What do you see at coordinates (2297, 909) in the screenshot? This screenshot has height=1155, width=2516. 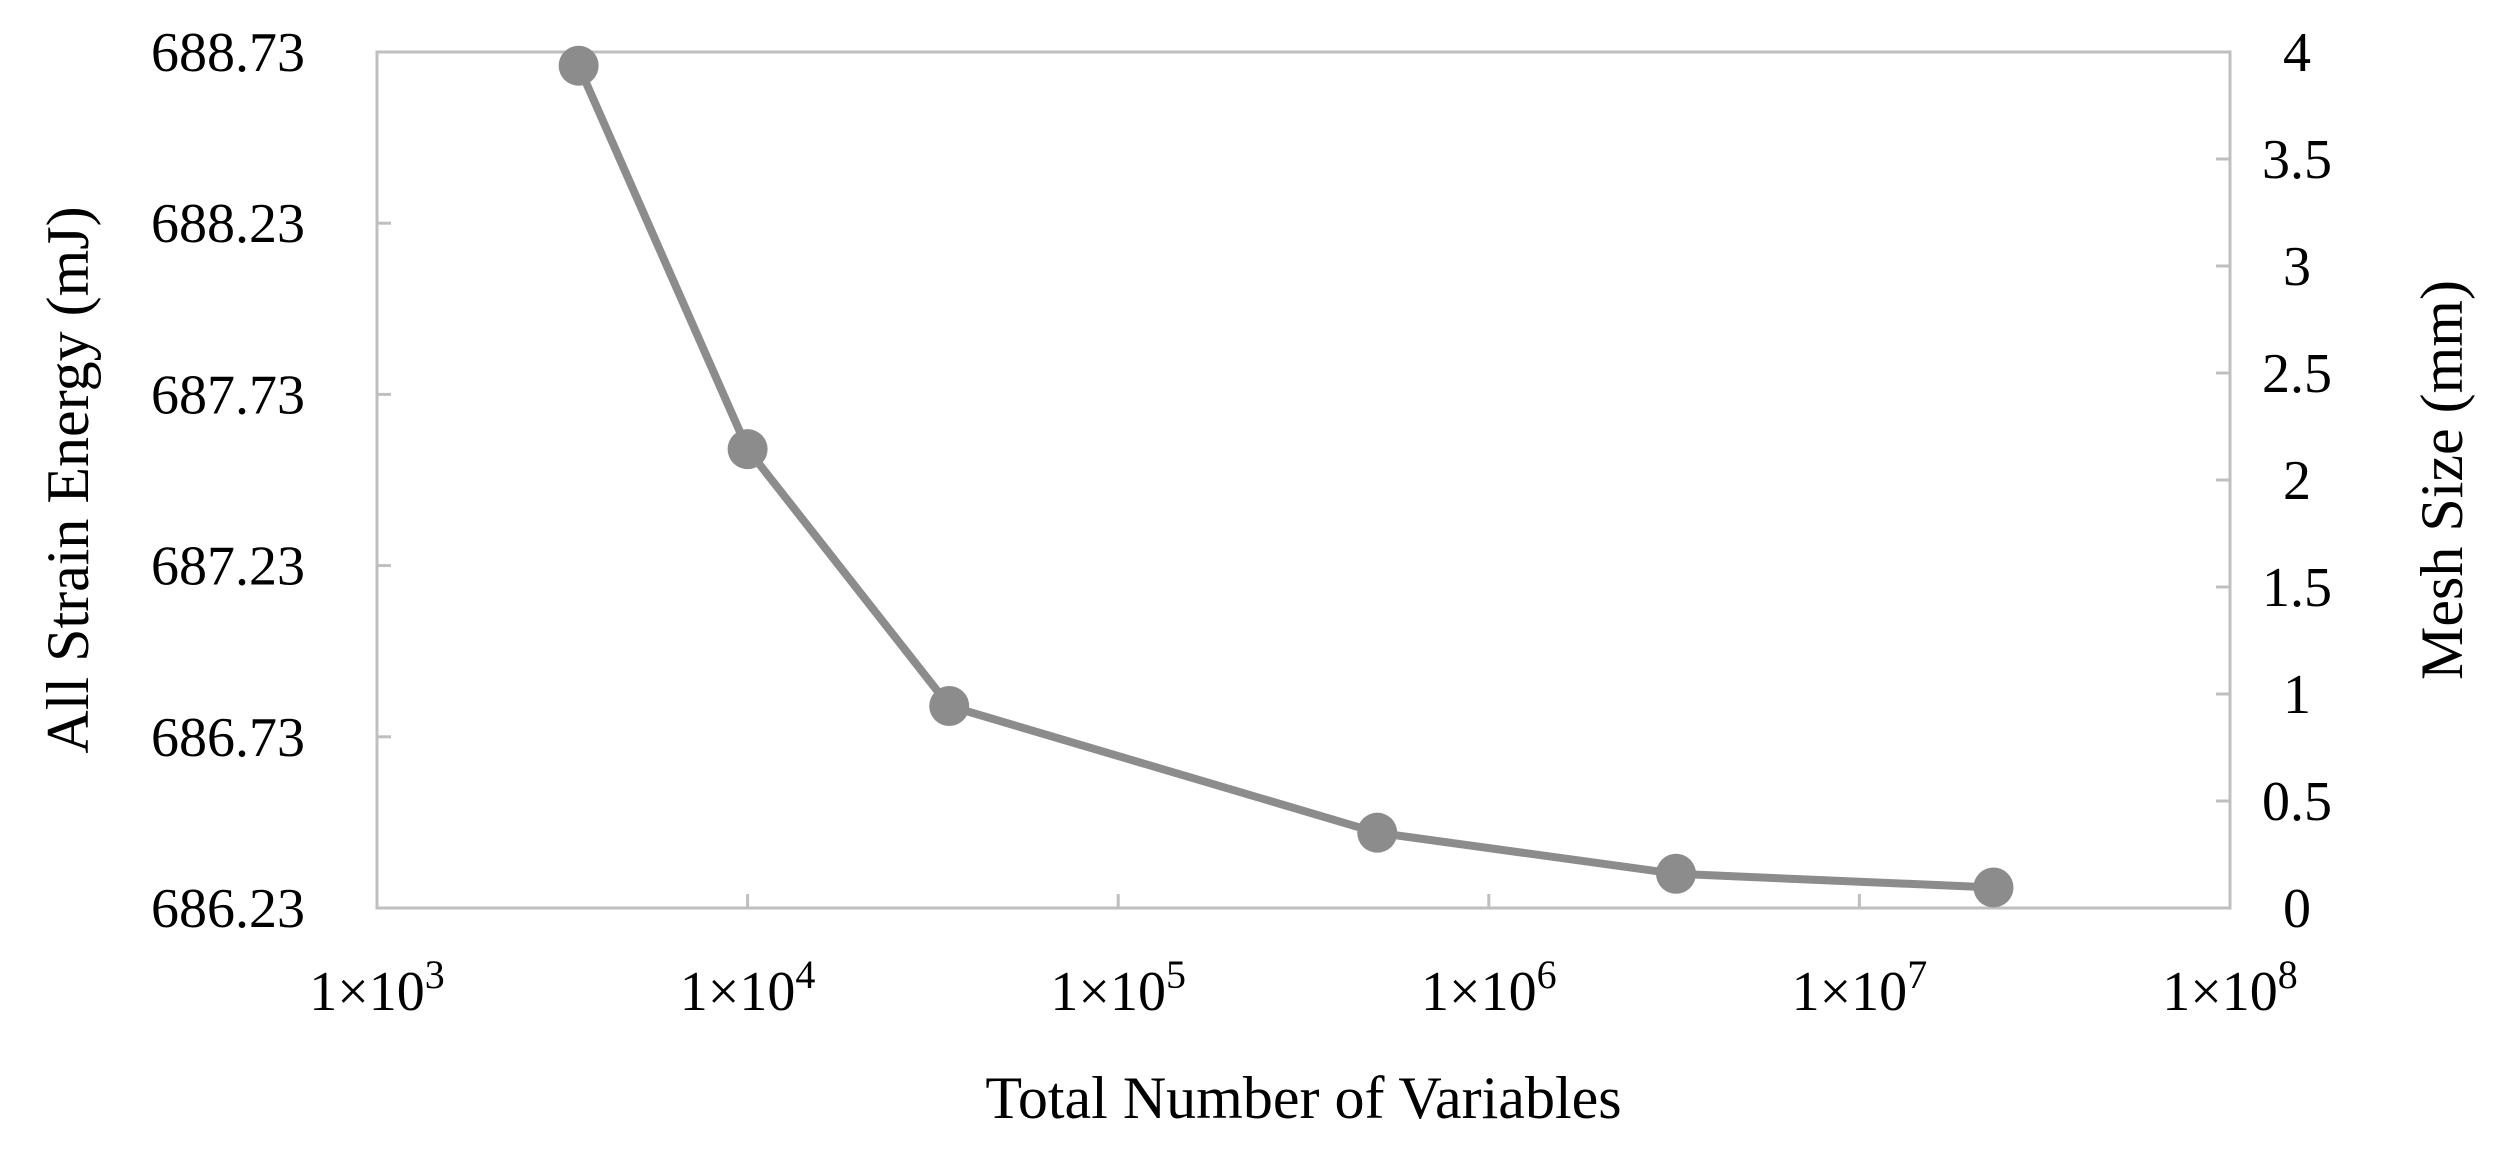 I see `y2-tick-label: 0` at bounding box center [2297, 909].